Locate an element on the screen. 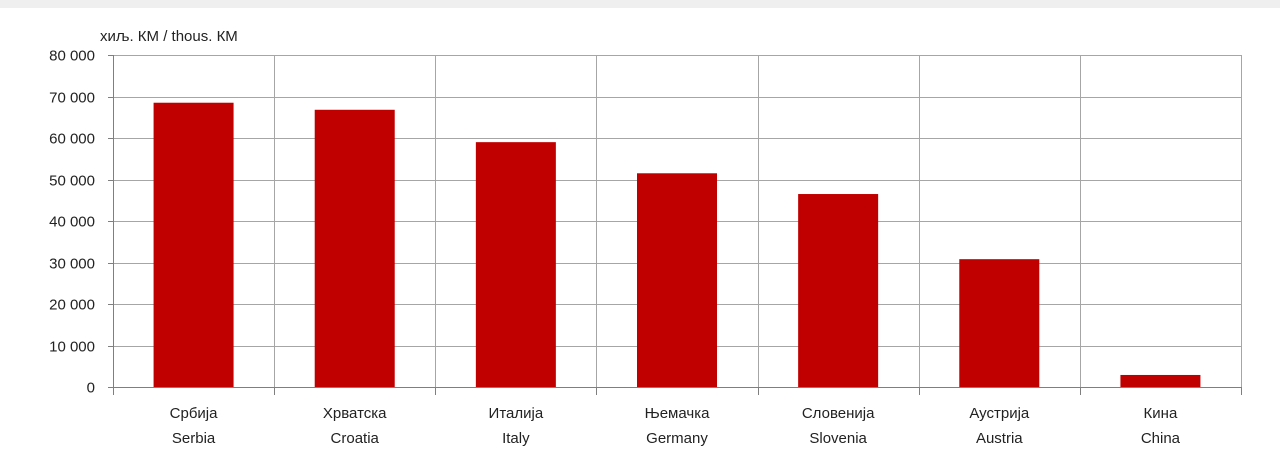 This screenshot has width=1280, height=458. y-tick-label: 40 000 is located at coordinates (72, 222).